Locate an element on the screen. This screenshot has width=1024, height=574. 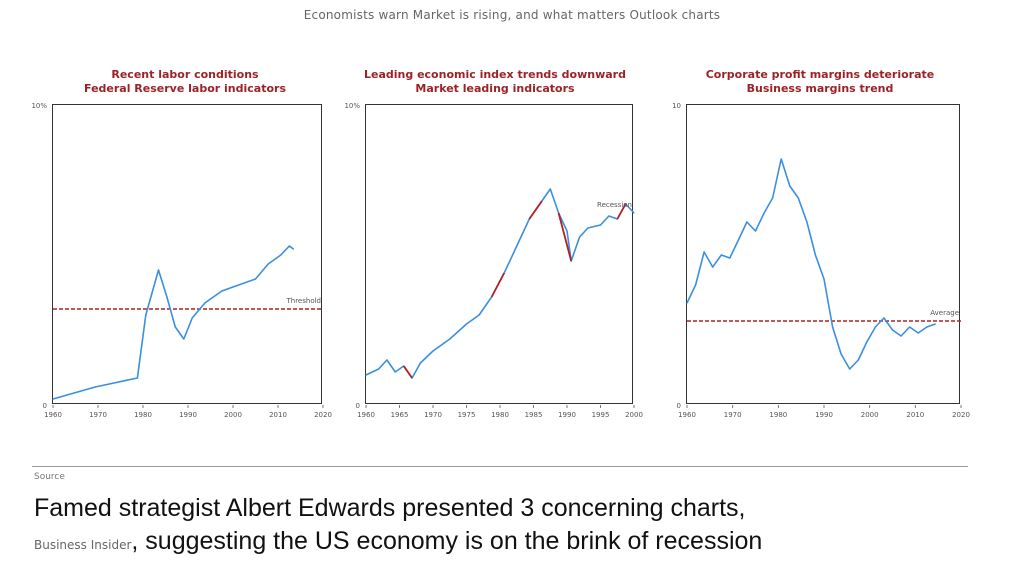
footer-divider is located at coordinates (500, 466).